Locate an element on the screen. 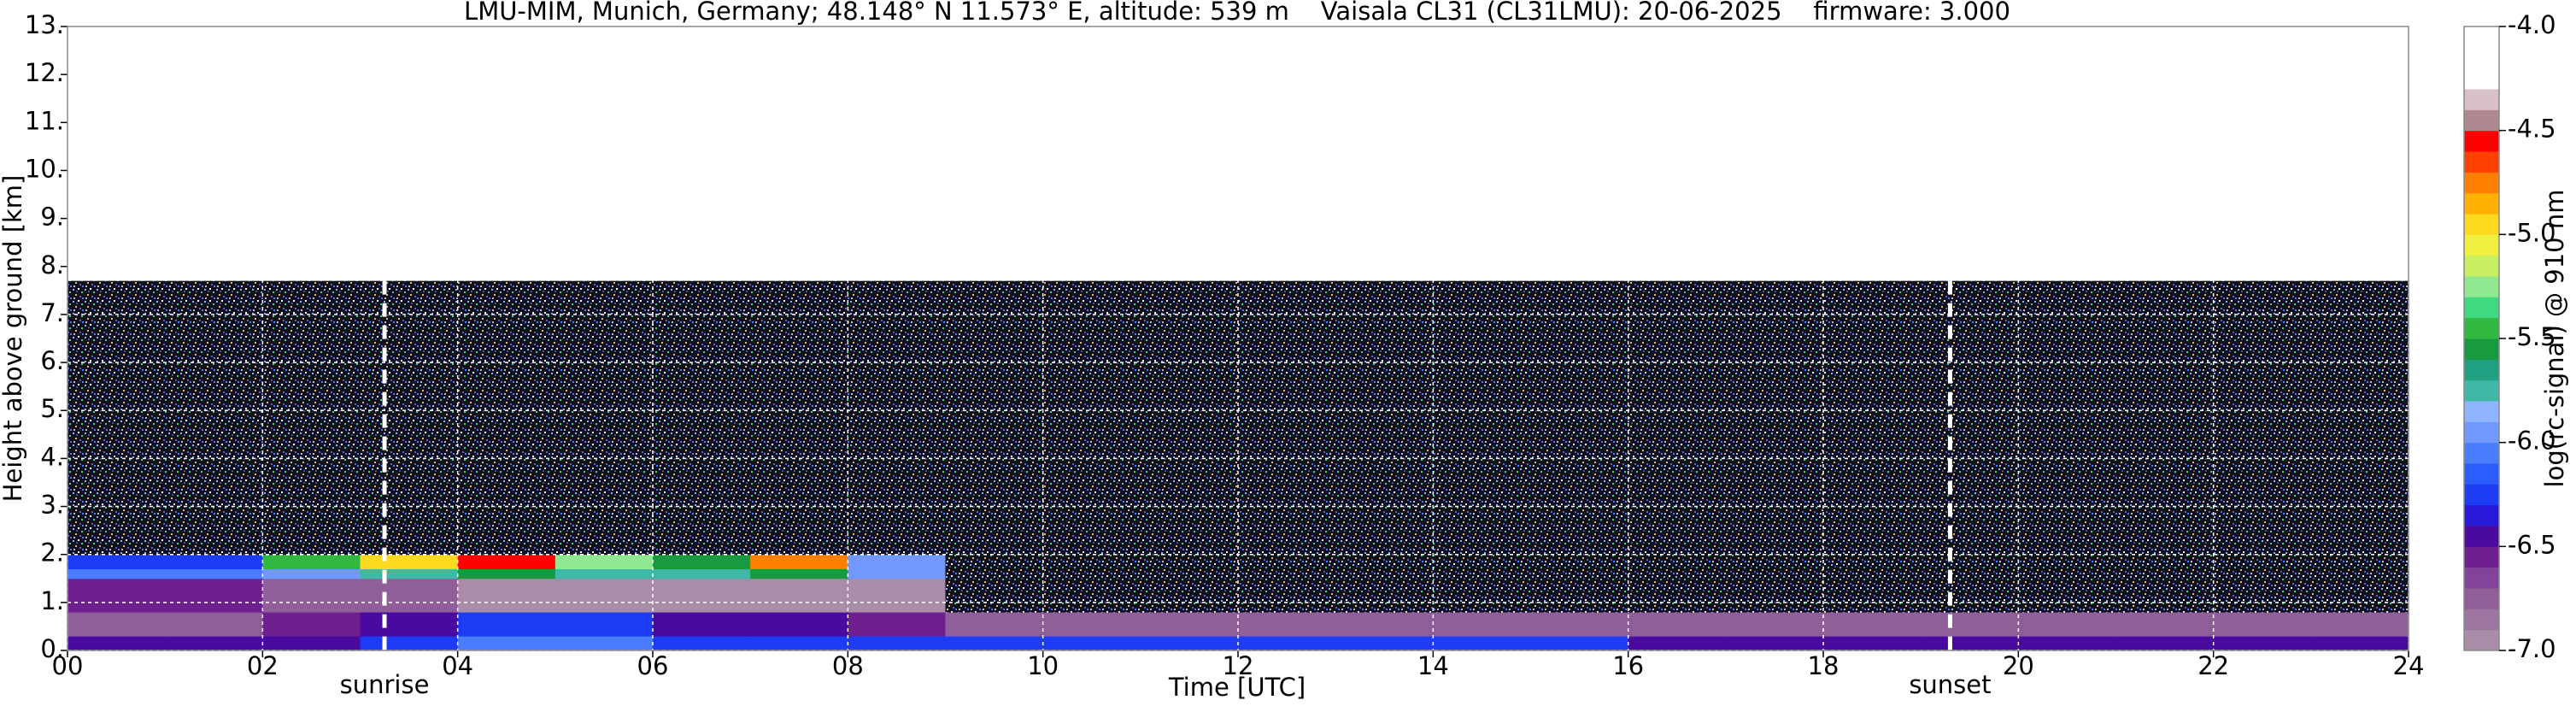  y-tick-label: 4. is located at coordinates (52, 456).